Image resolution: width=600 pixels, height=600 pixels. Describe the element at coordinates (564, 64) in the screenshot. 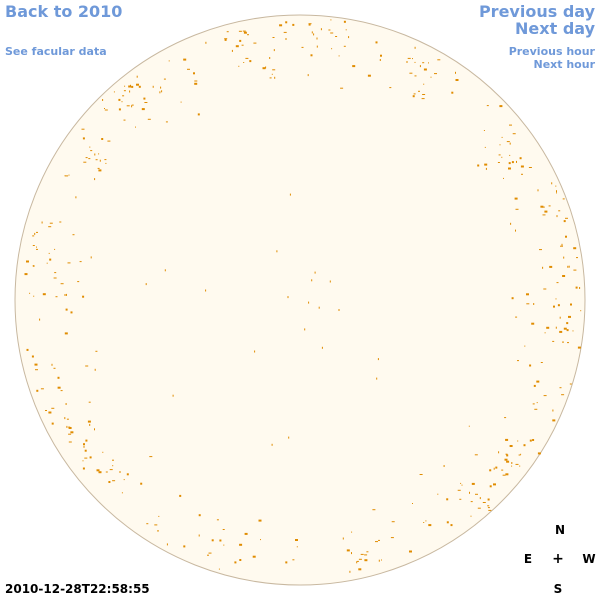

I see `next-hour-link: Next hour` at that location.